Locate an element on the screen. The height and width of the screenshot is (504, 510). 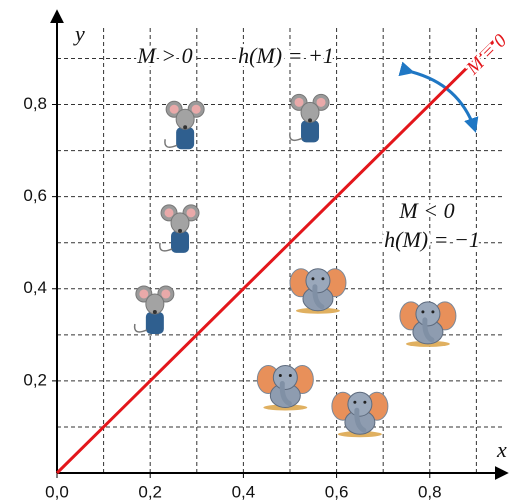
x-tick-label: 0,8 is located at coordinates (430, 491).